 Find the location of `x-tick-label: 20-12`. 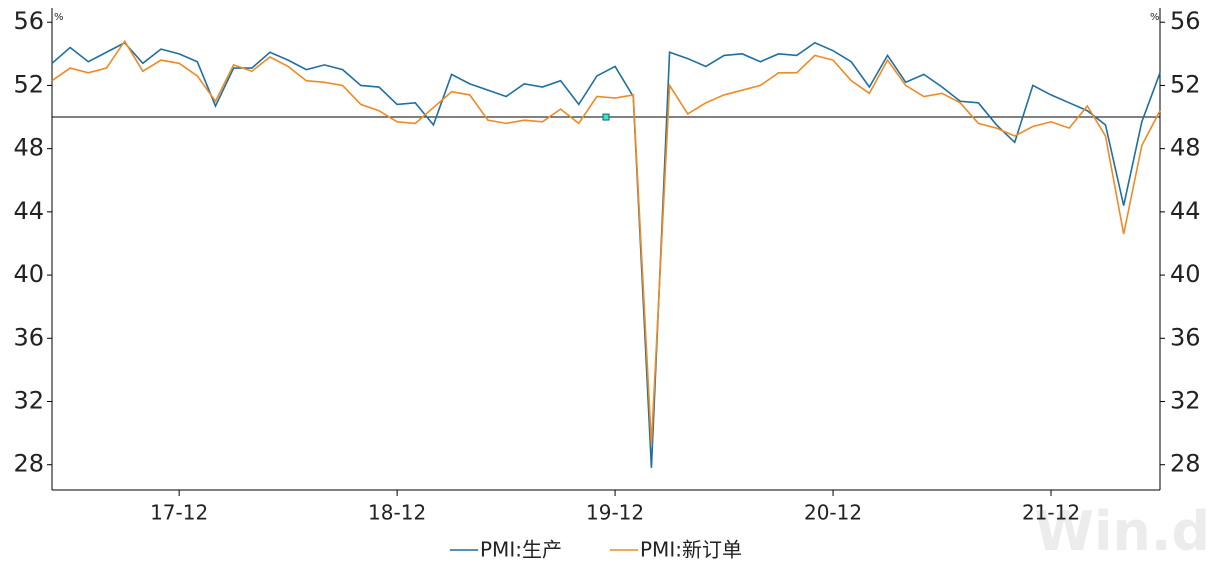

x-tick-label: 20-12 is located at coordinates (833, 513).